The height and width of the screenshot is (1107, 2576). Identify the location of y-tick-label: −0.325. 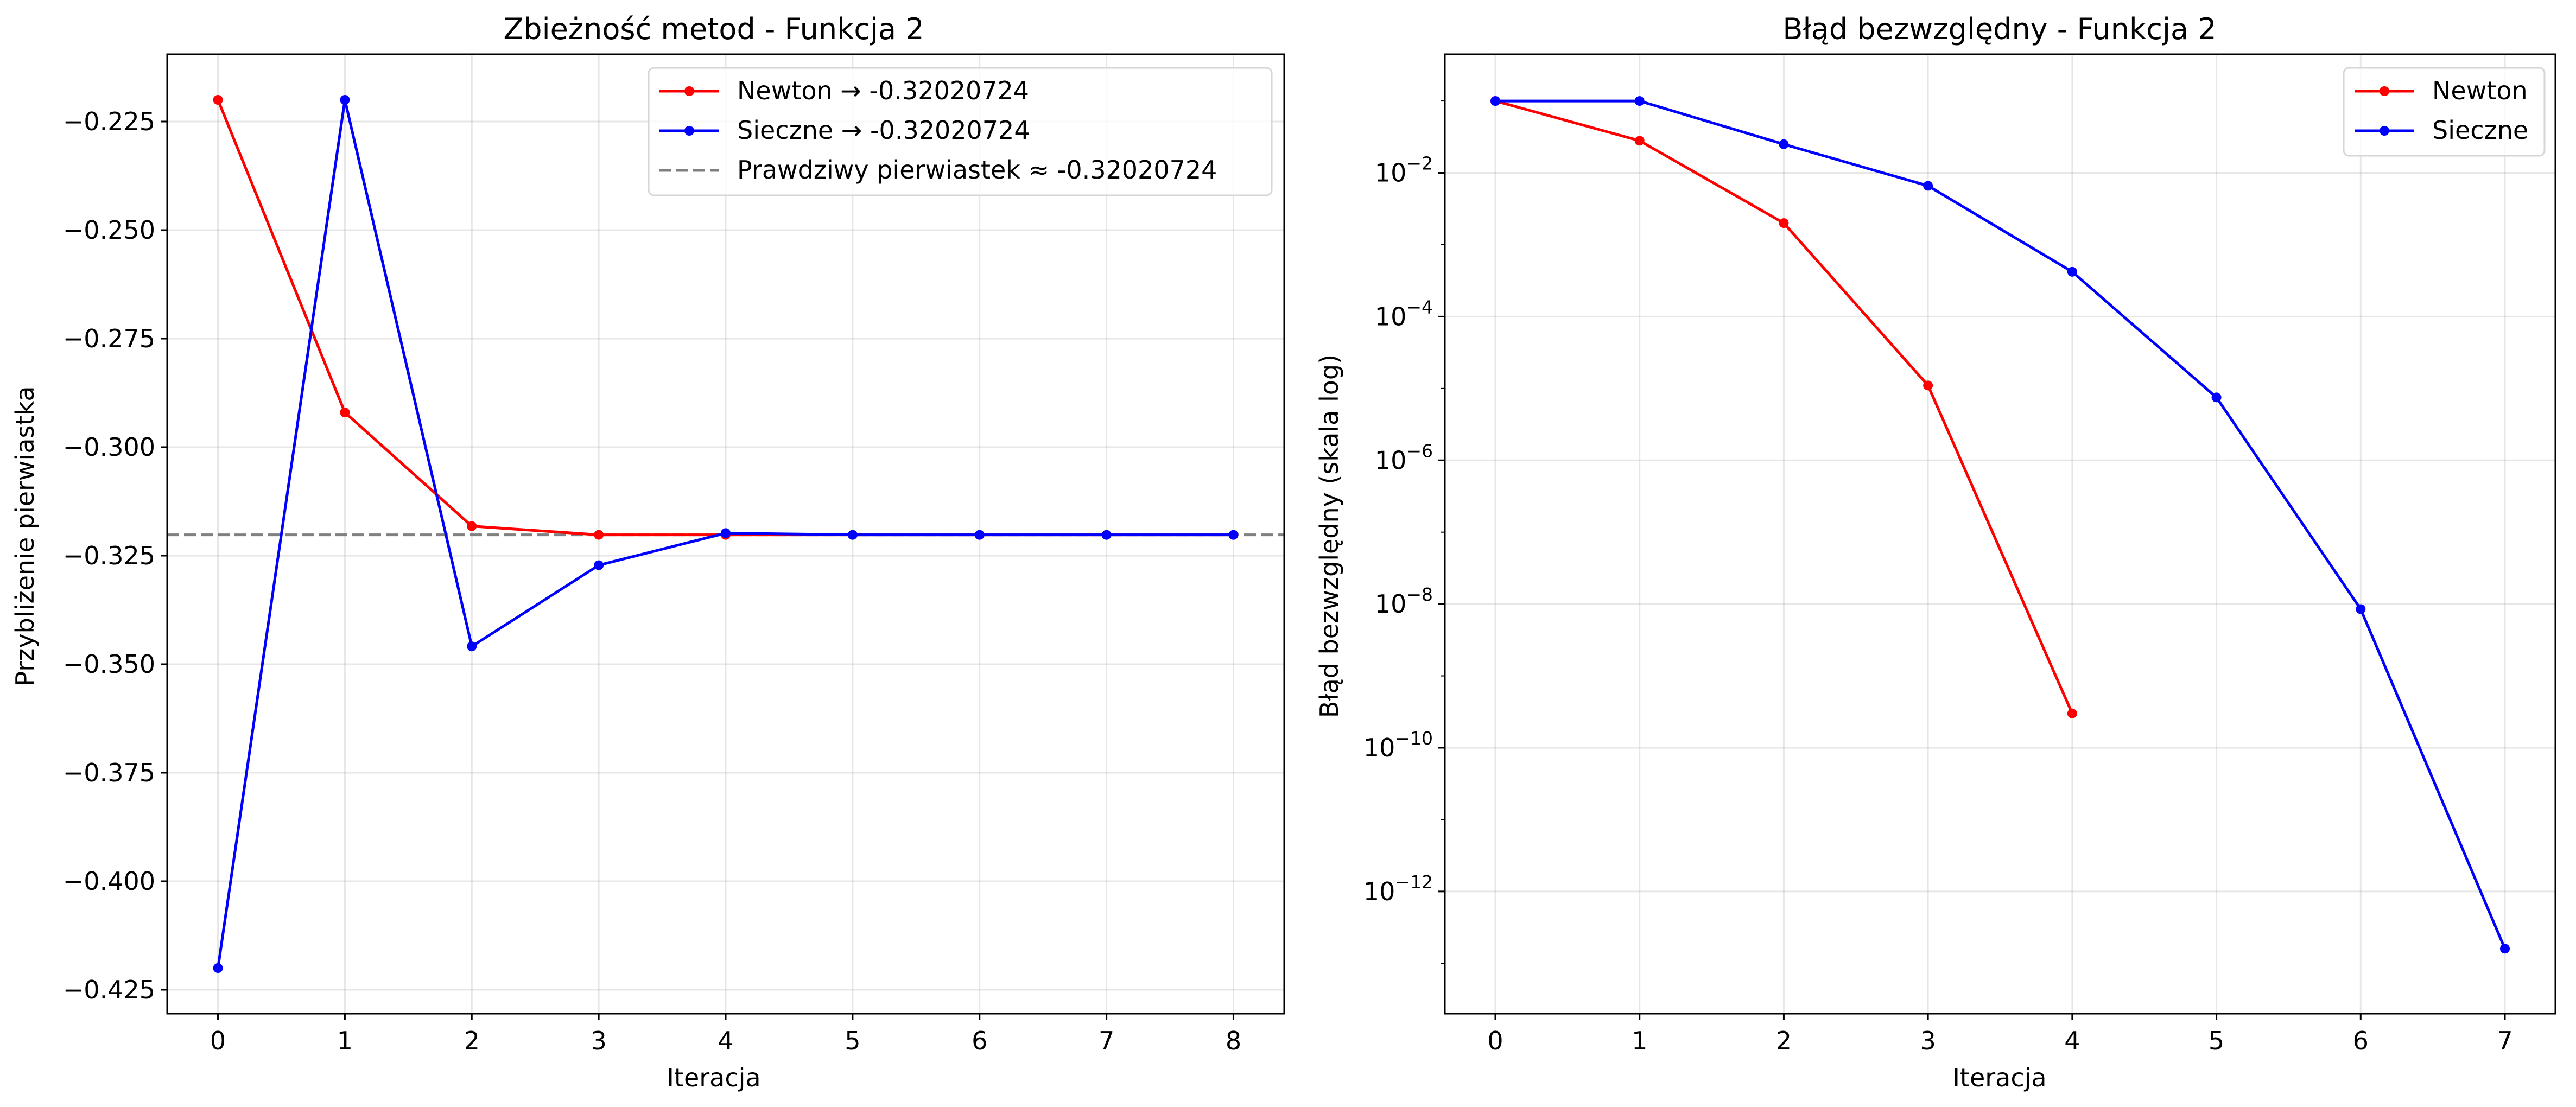
(109, 555).